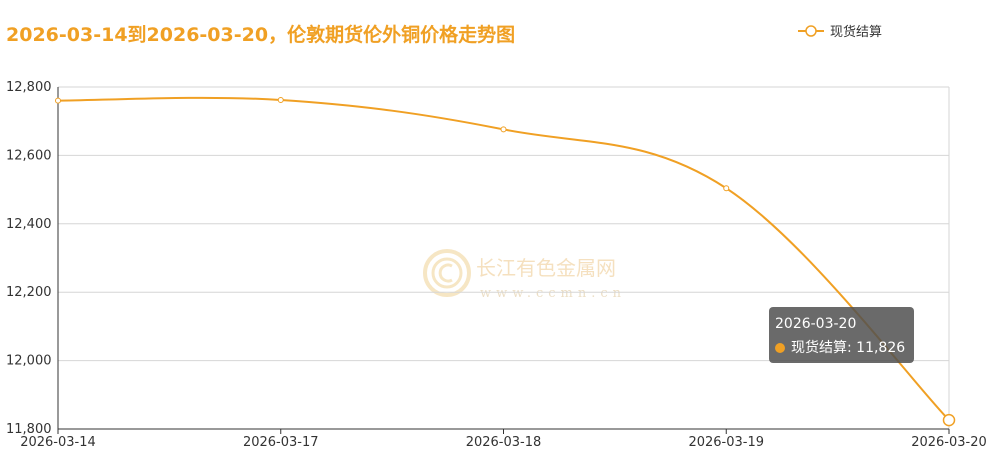 The height and width of the screenshot is (464, 989). Describe the element at coordinates (447, 273) in the screenshot. I see `watermark-logo-icon` at that location.